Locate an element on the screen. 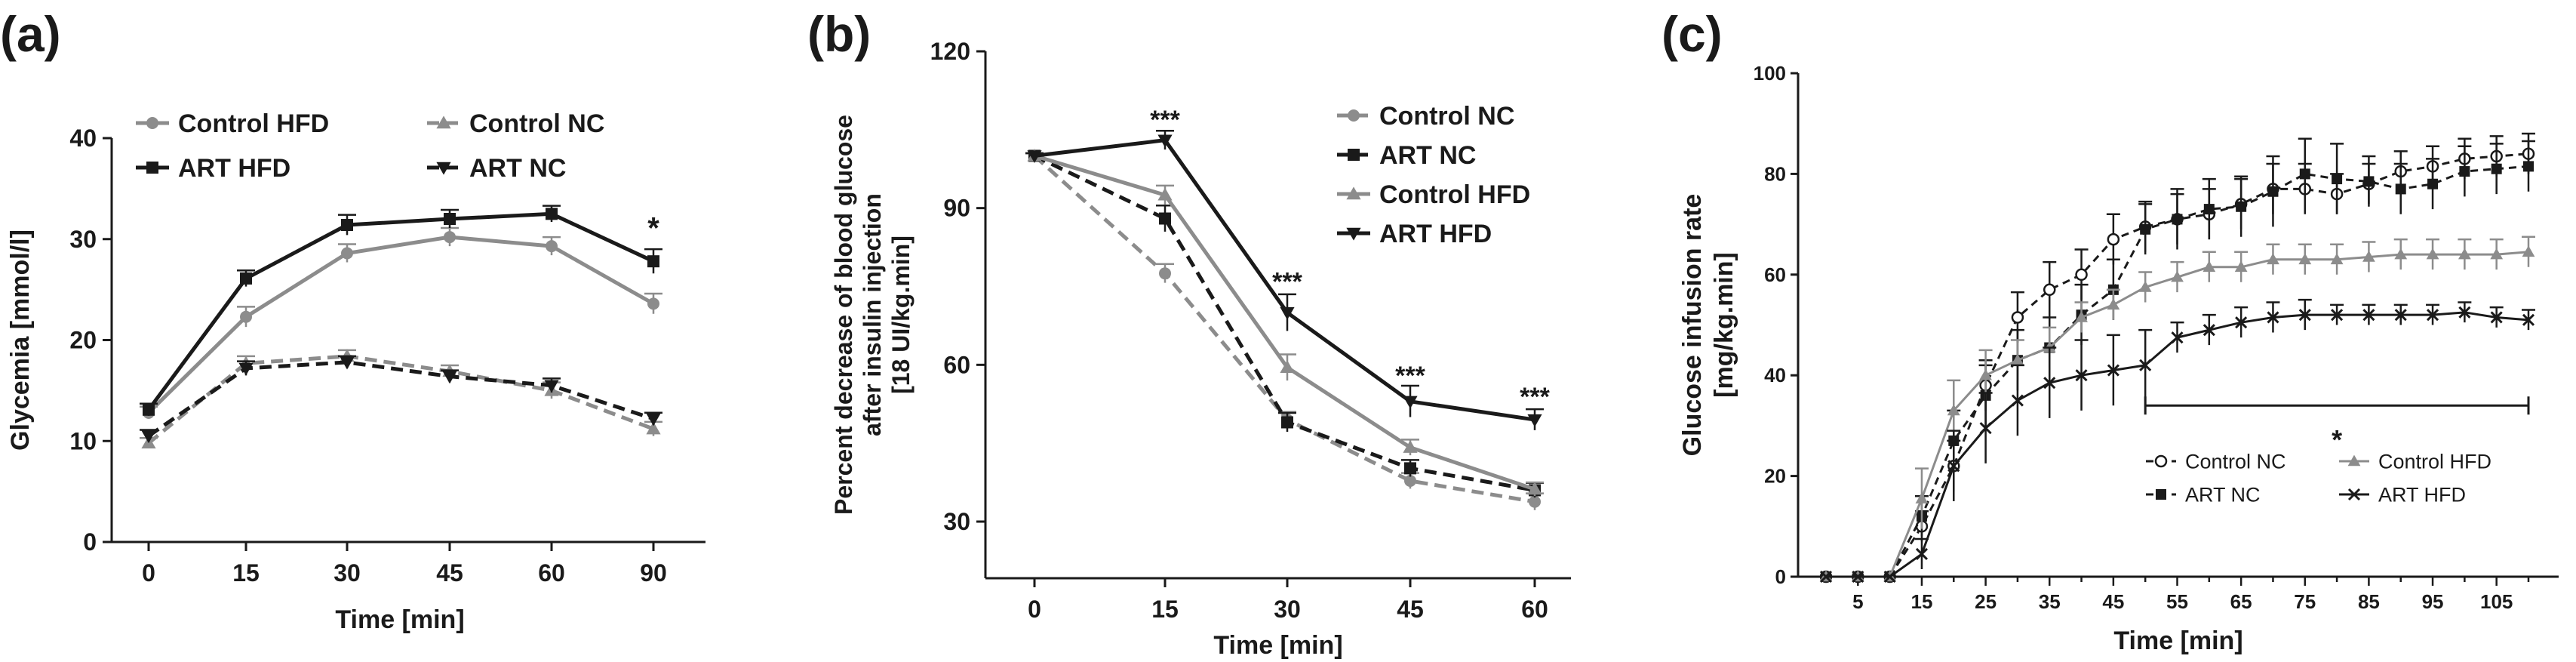 The width and height of the screenshot is (2576, 662). x-tick-label: 30 is located at coordinates (347, 573).